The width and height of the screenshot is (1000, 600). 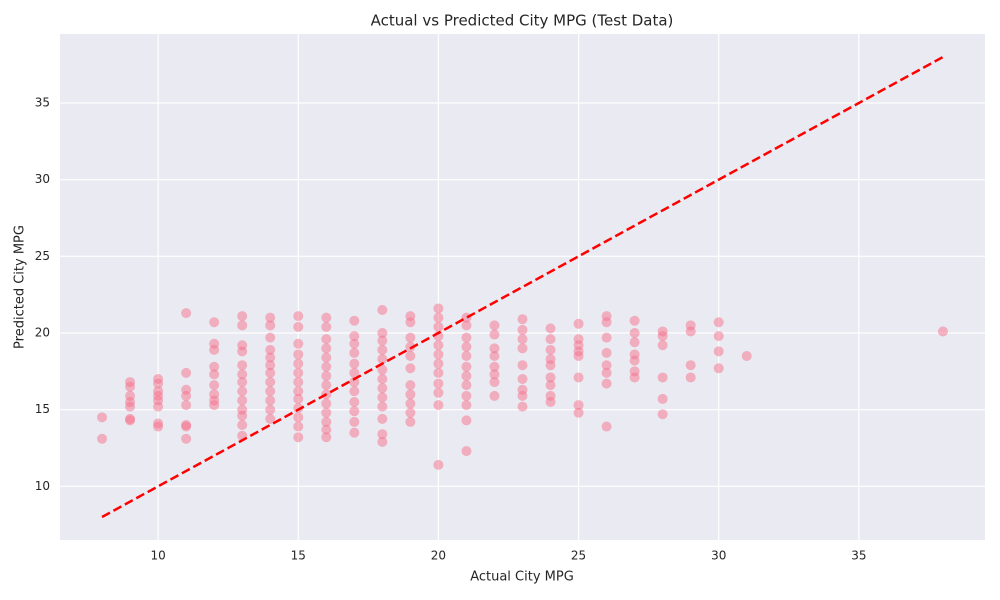 What do you see at coordinates (578, 556) in the screenshot?
I see `x-tick-label: 25` at bounding box center [578, 556].